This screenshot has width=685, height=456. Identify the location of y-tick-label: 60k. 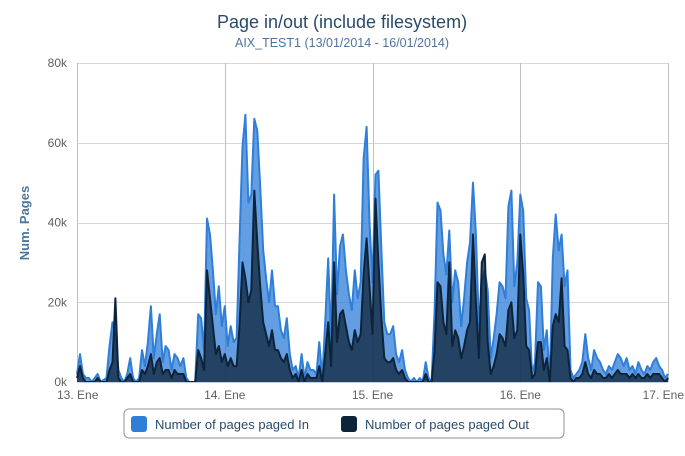
(58, 143).